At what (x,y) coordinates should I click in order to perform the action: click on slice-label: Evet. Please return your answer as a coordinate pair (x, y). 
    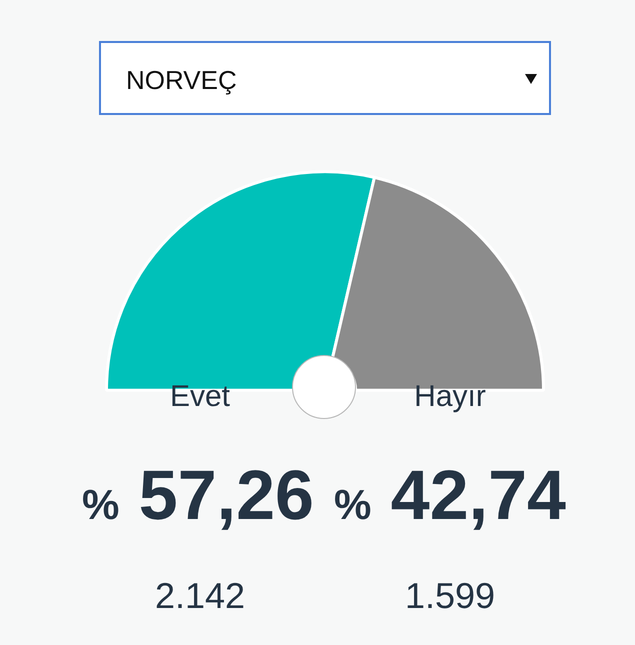
    Looking at the image, I should click on (200, 397).